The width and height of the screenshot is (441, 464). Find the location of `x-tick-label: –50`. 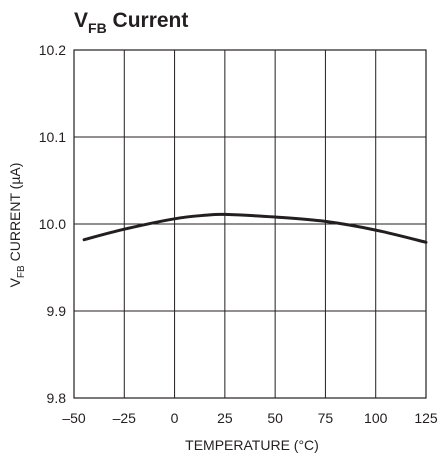

x-tick-label: –50 is located at coordinates (74, 418).